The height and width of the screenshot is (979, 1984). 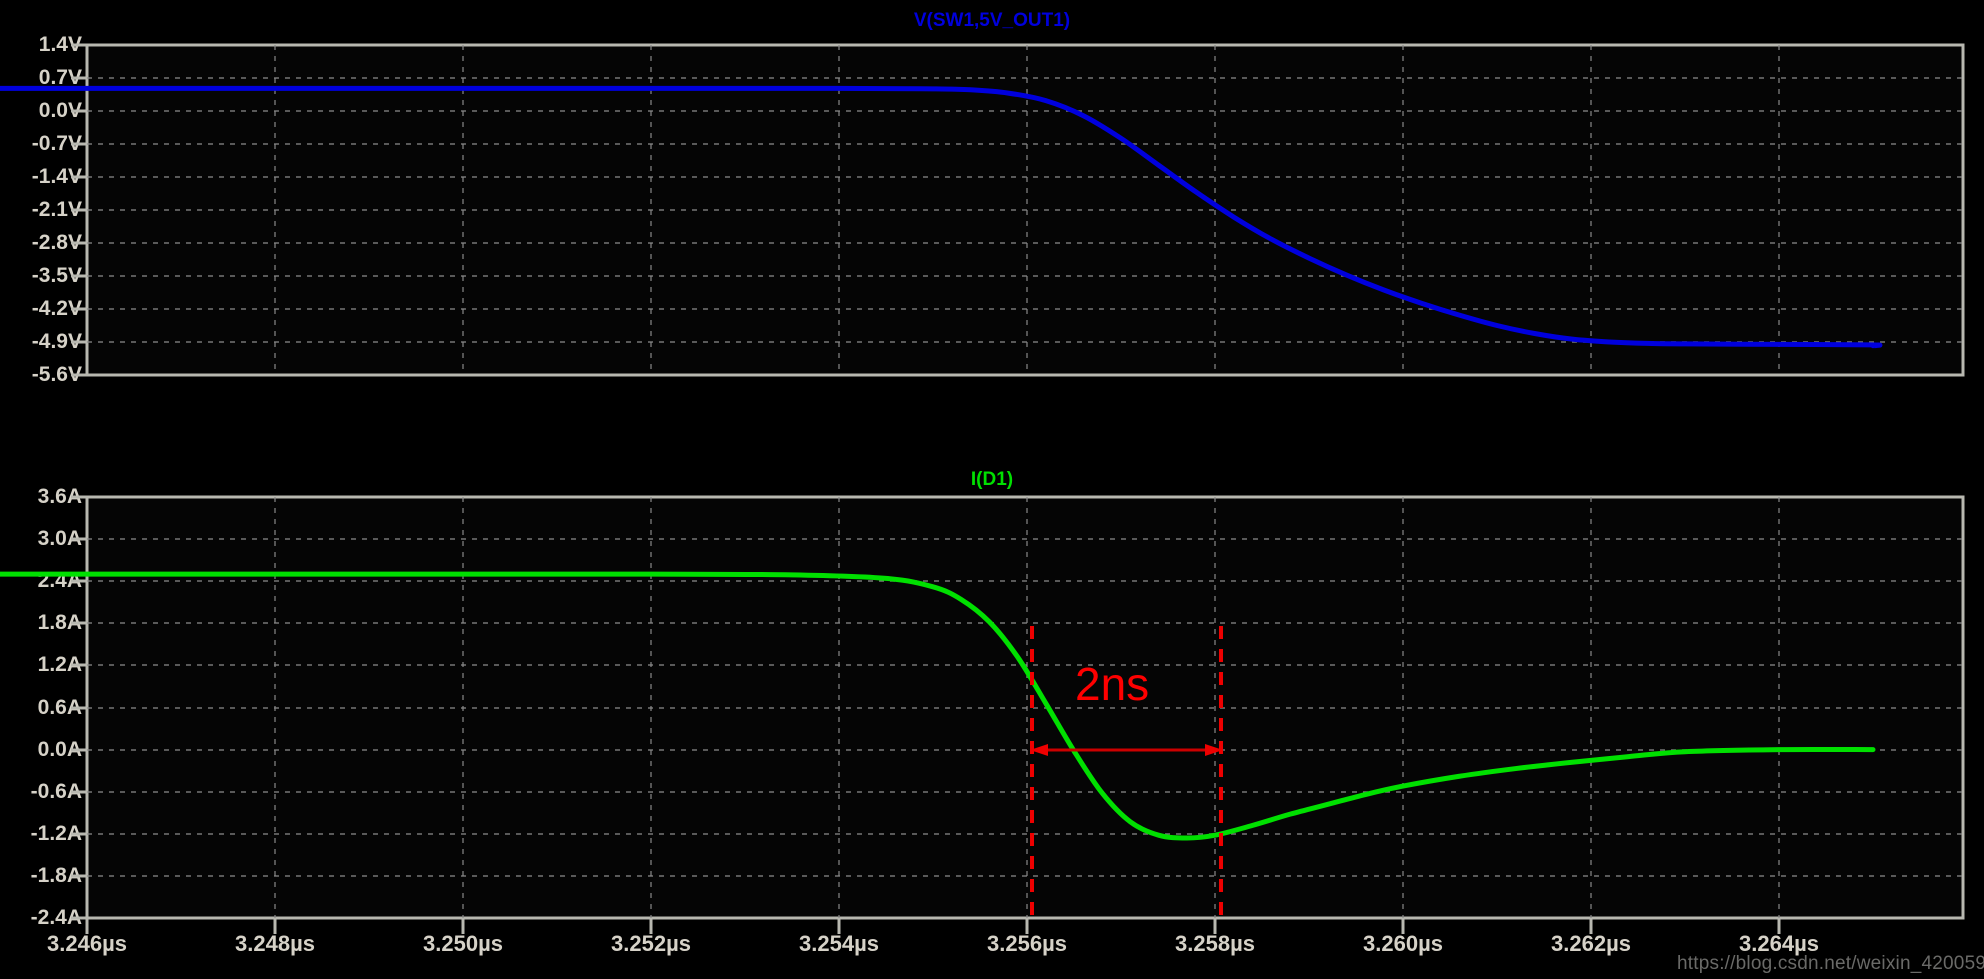 What do you see at coordinates (56, 209) in the screenshot?
I see `ytick-label: -2.1V` at bounding box center [56, 209].